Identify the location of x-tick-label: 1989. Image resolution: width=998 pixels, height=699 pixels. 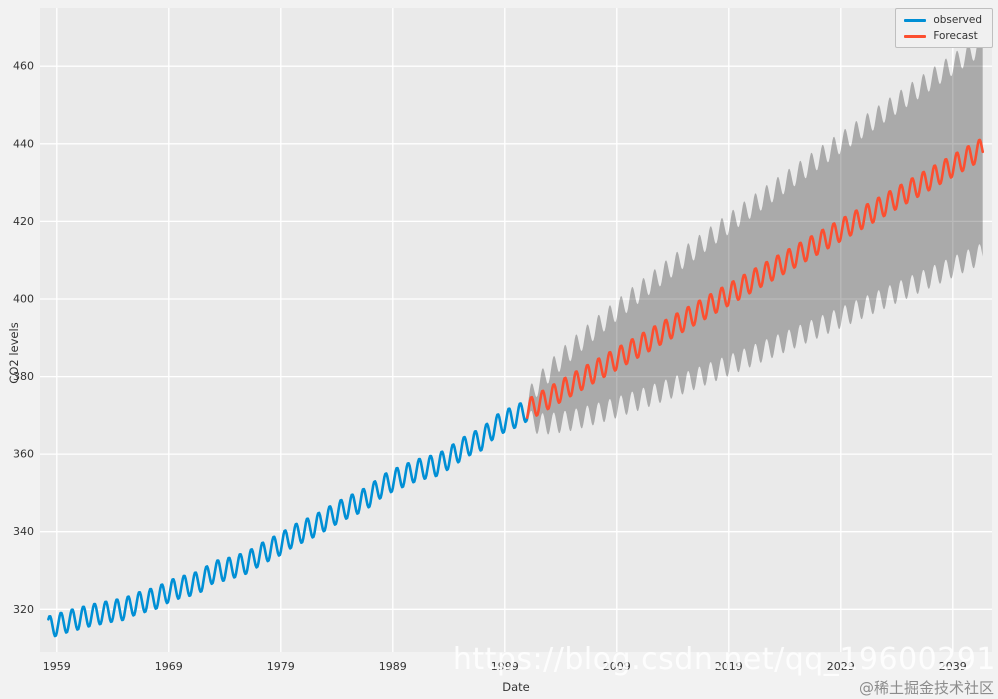
(393, 666).